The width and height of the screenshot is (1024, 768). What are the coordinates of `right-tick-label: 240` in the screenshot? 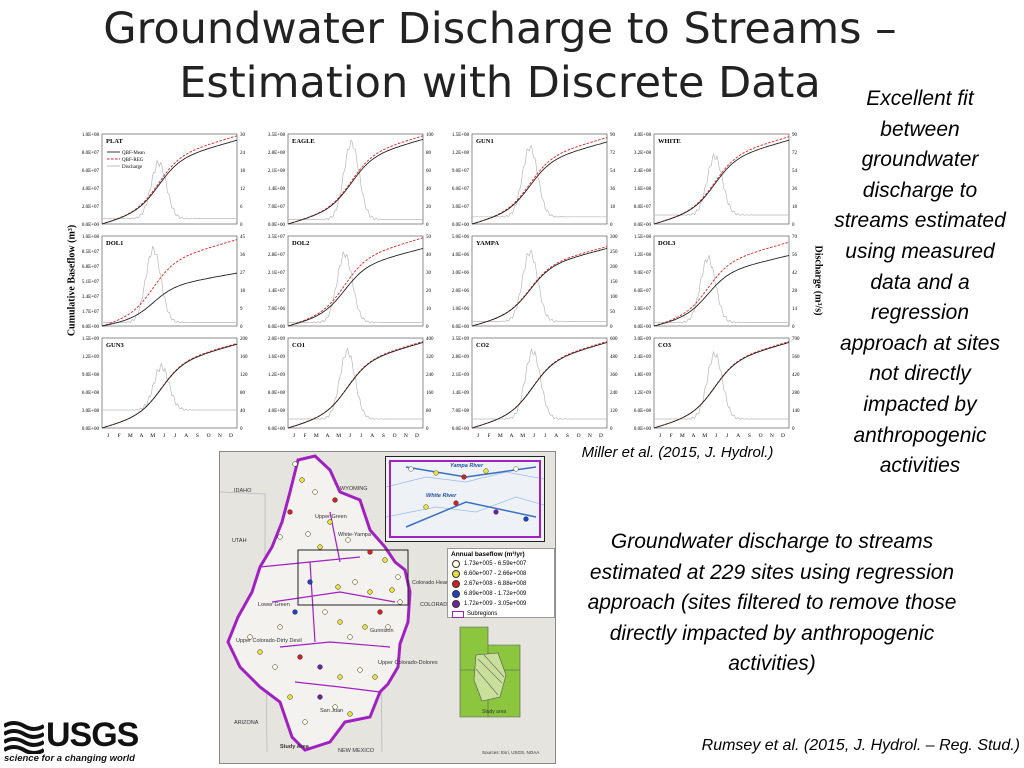 It's located at (614, 393).